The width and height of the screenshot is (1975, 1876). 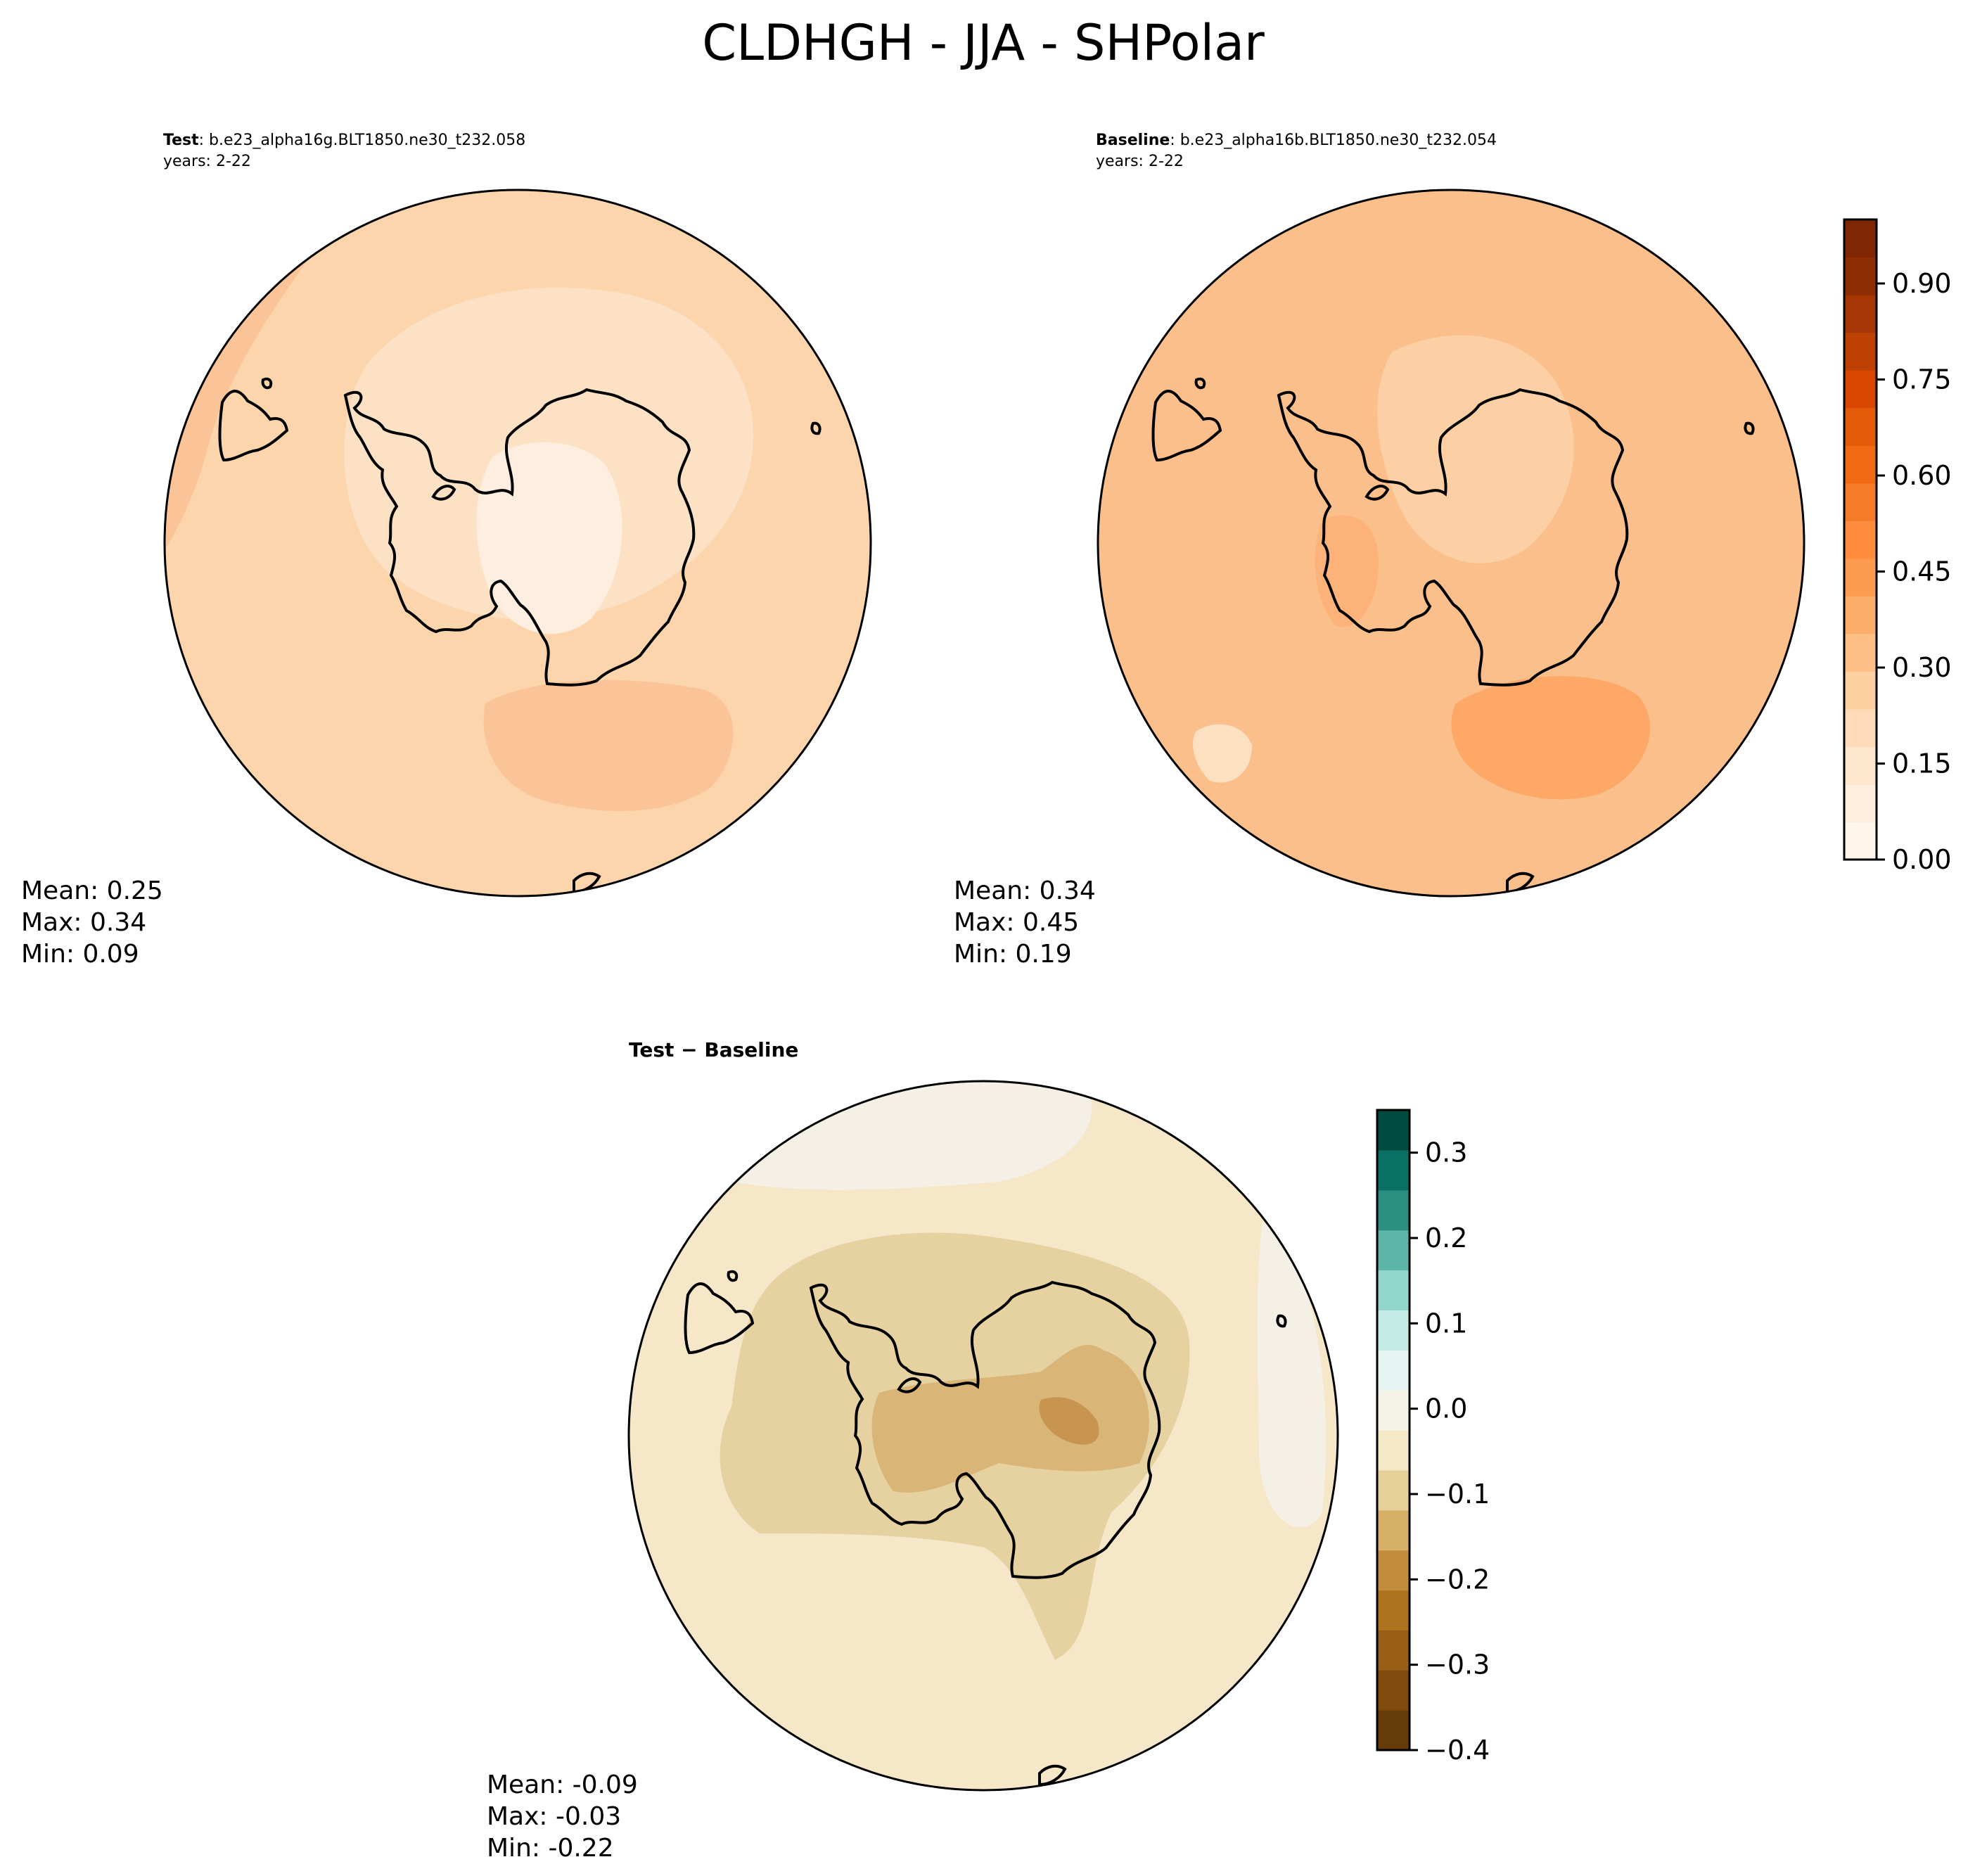 I want to click on panel-diff-max: Max: -0.03, so click(x=554, y=1816).